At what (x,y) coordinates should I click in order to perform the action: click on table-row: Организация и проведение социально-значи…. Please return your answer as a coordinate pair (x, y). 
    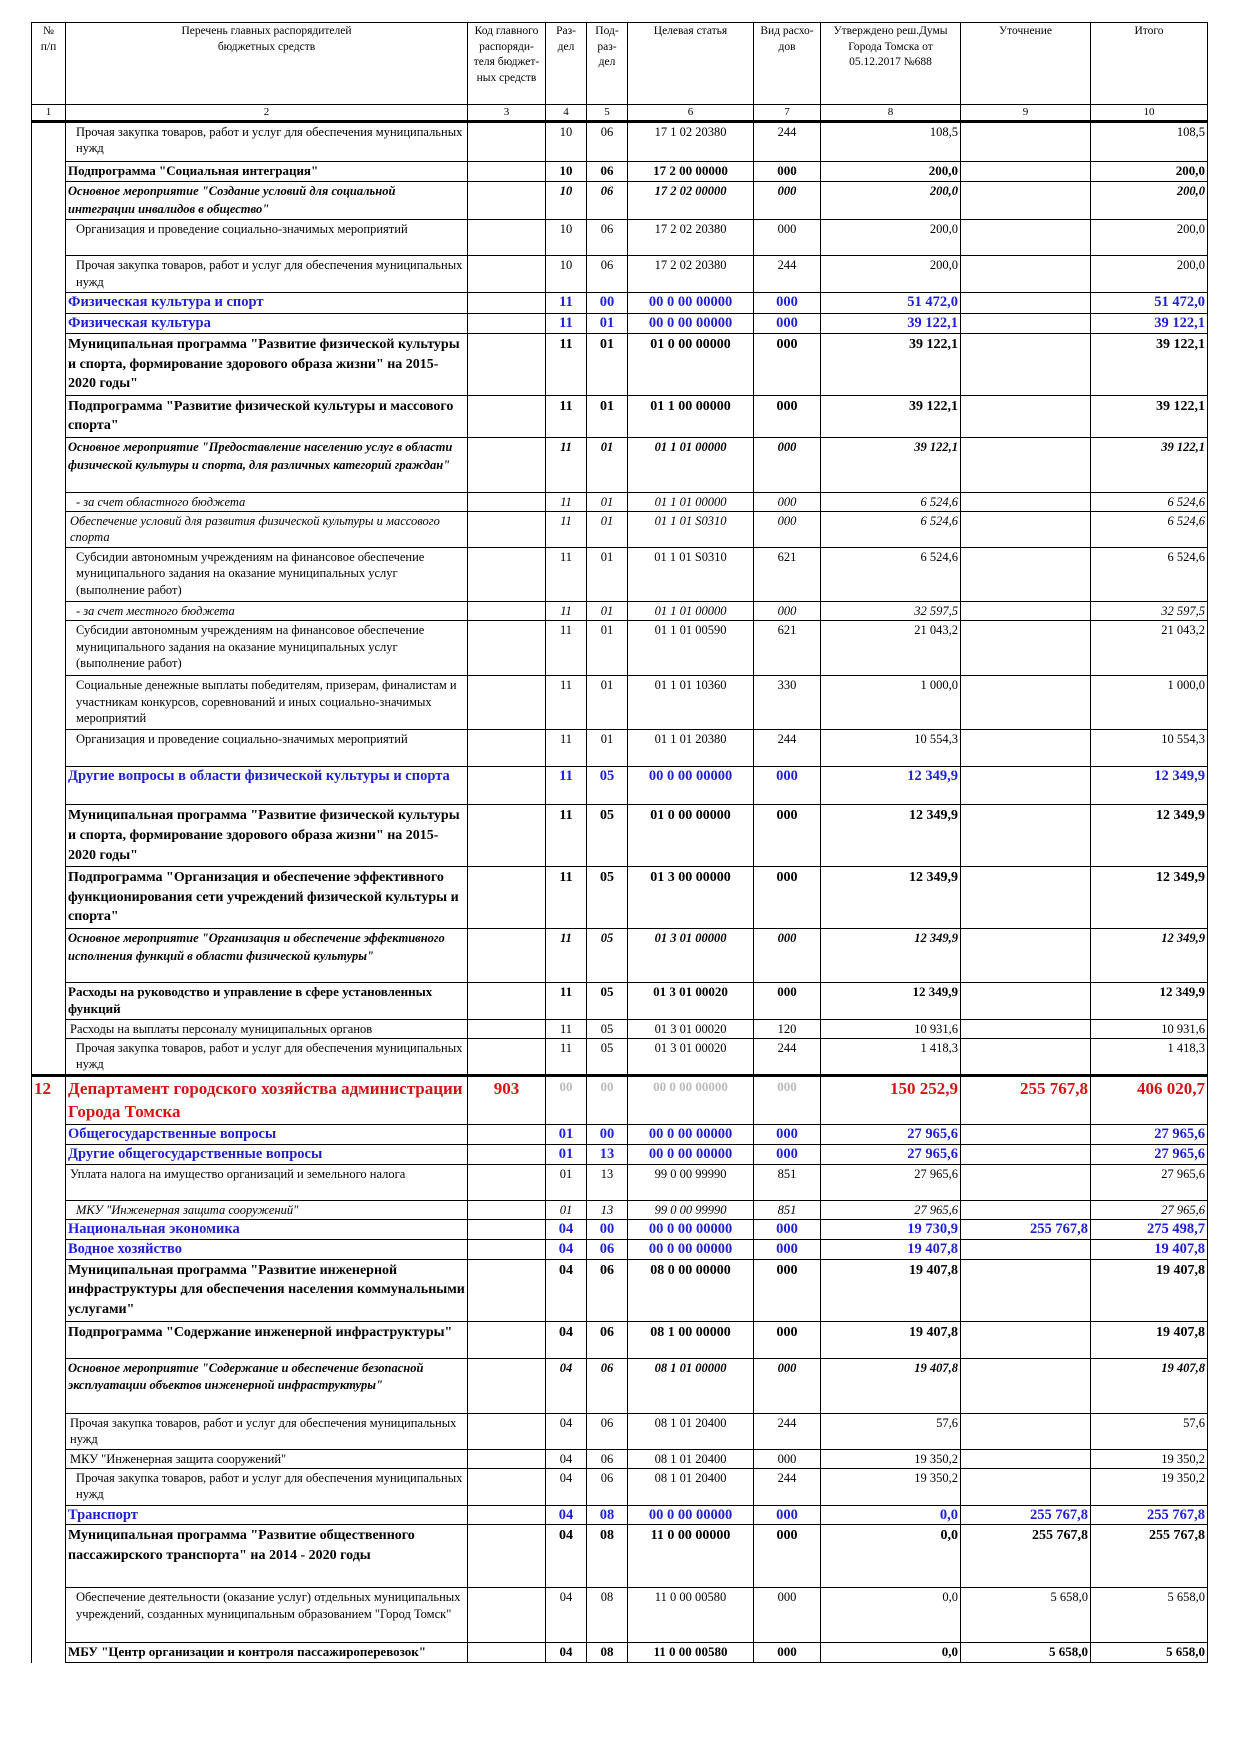
    Looking at the image, I should click on (619, 238).